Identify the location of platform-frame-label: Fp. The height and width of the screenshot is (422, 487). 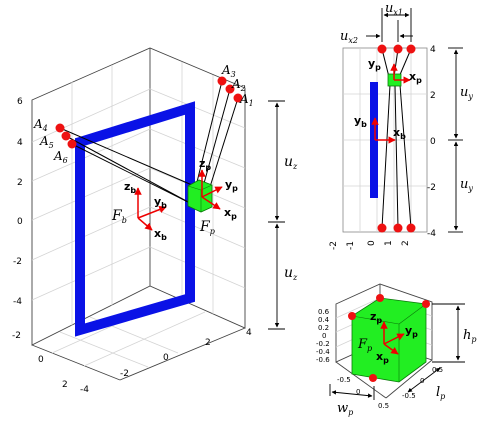
(207, 227).